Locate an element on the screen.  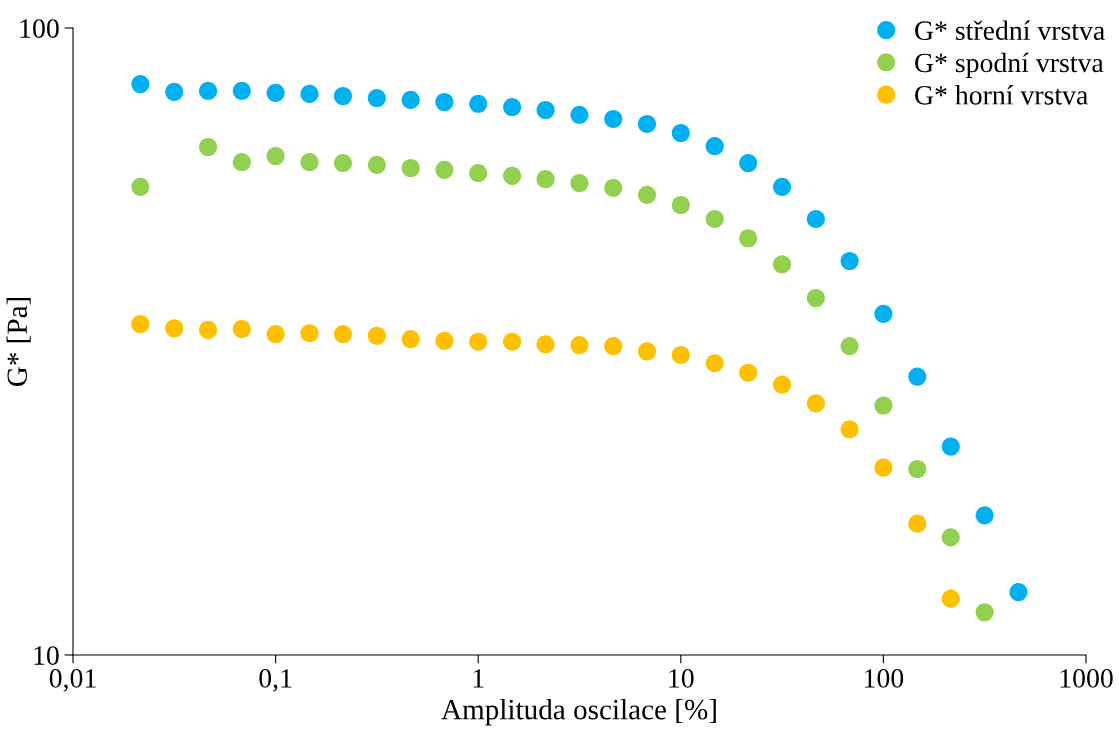
legend-label: G* horní vrstva is located at coordinates (1001, 95).